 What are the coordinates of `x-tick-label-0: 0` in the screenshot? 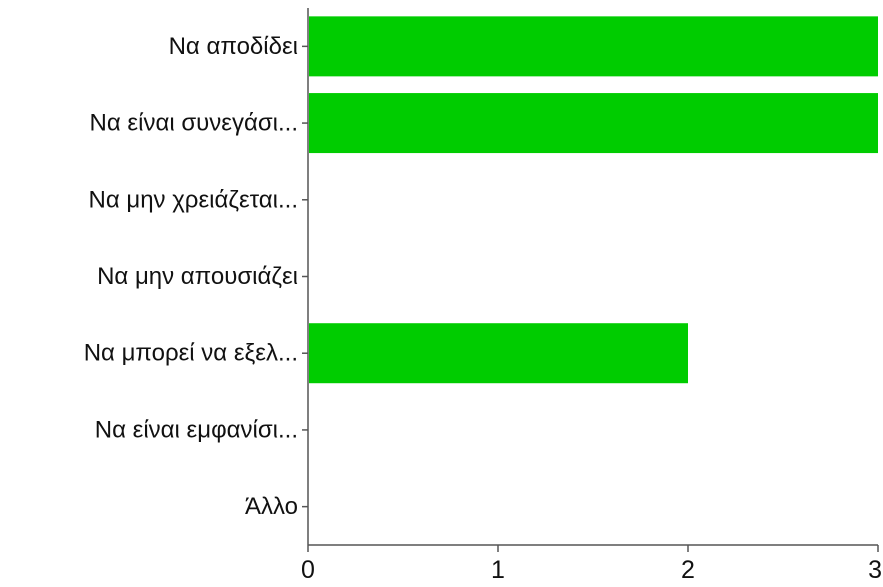 It's located at (308, 570).